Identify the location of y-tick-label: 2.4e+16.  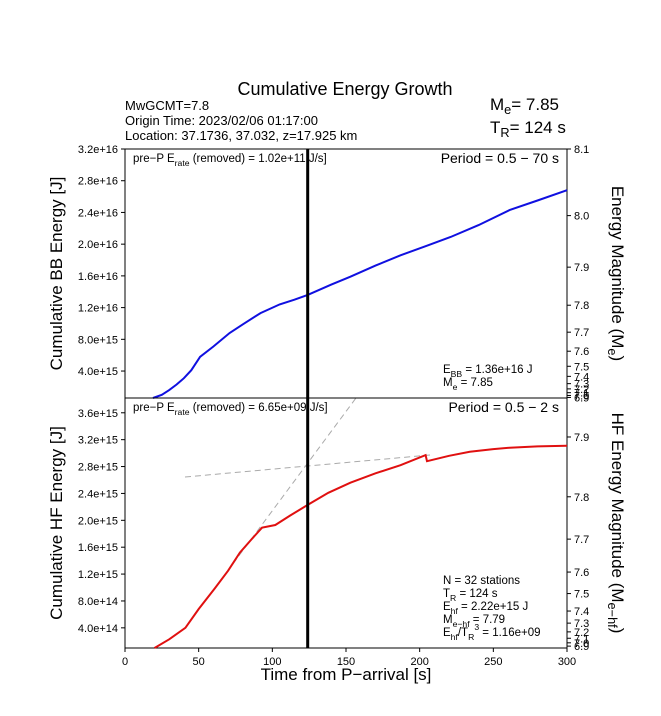
(98, 213).